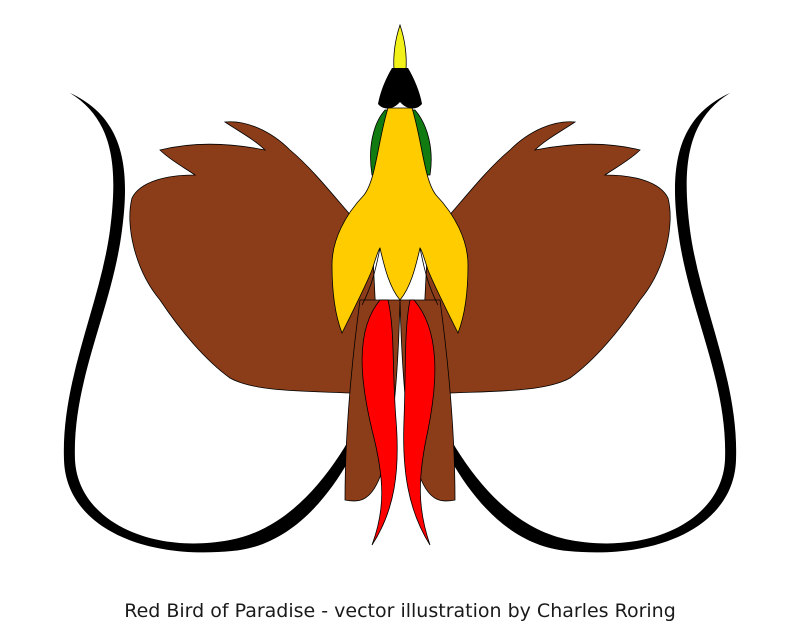 The height and width of the screenshot is (635, 800). What do you see at coordinates (400, 220) in the screenshot?
I see `yellow-body` at bounding box center [400, 220].